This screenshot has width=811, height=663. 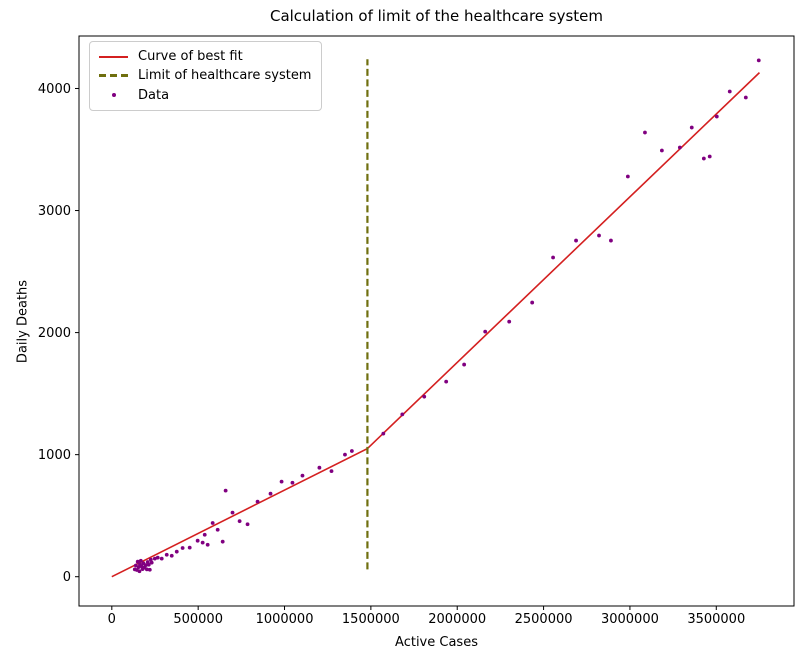 I want to click on legend-label-data: Data, so click(x=154, y=95).